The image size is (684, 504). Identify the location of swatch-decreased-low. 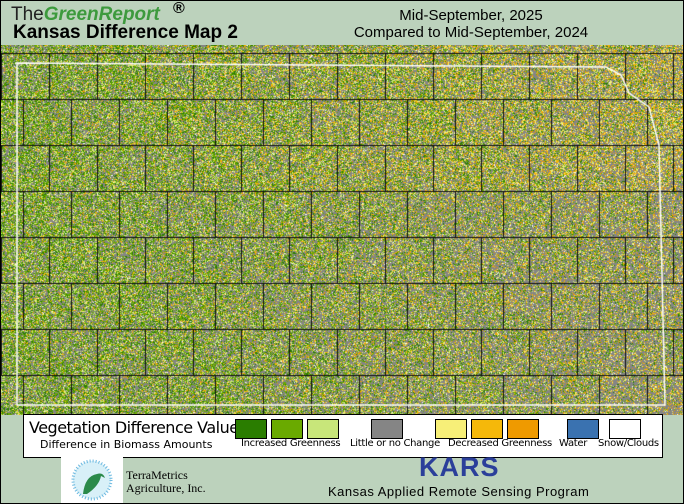
(451, 429).